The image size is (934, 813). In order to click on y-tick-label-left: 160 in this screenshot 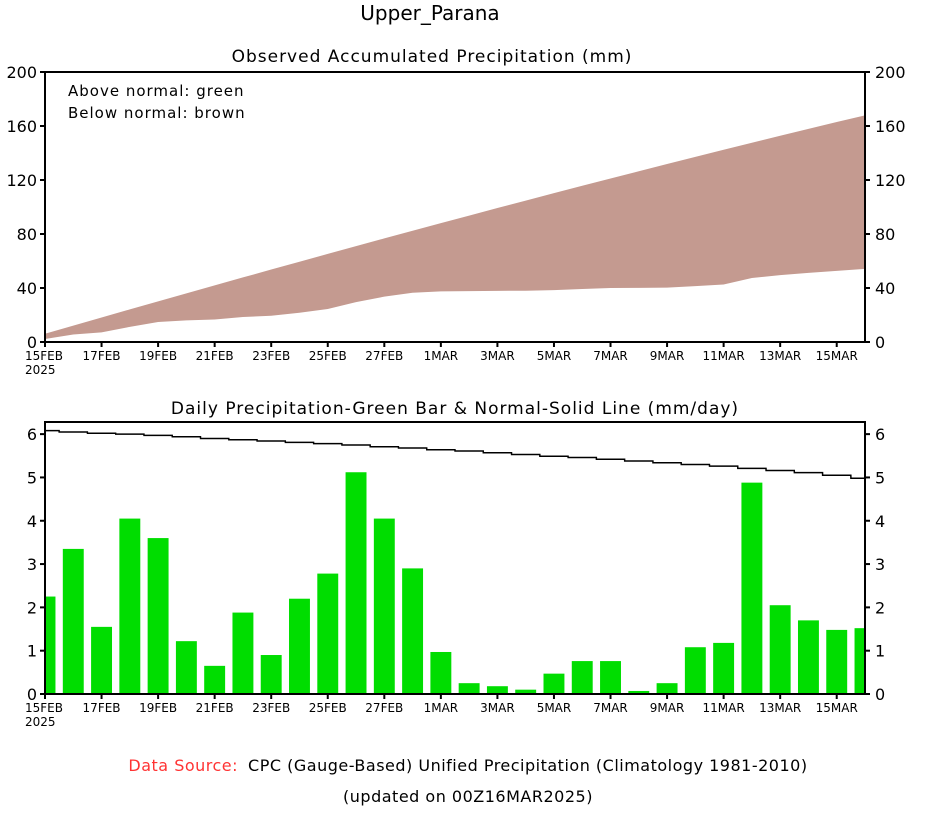, I will do `click(21, 126)`.